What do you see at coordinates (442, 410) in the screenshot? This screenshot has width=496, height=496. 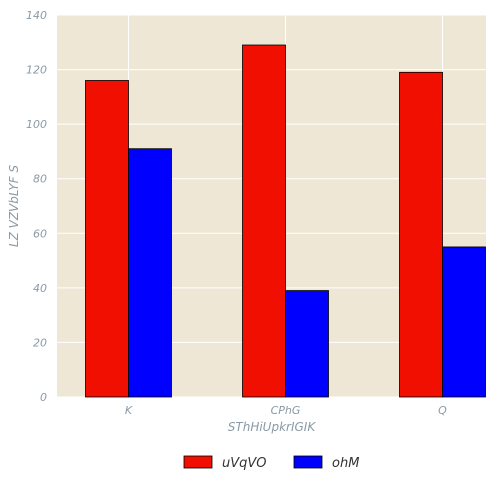 I see `x-tick-label: Q` at bounding box center [442, 410].